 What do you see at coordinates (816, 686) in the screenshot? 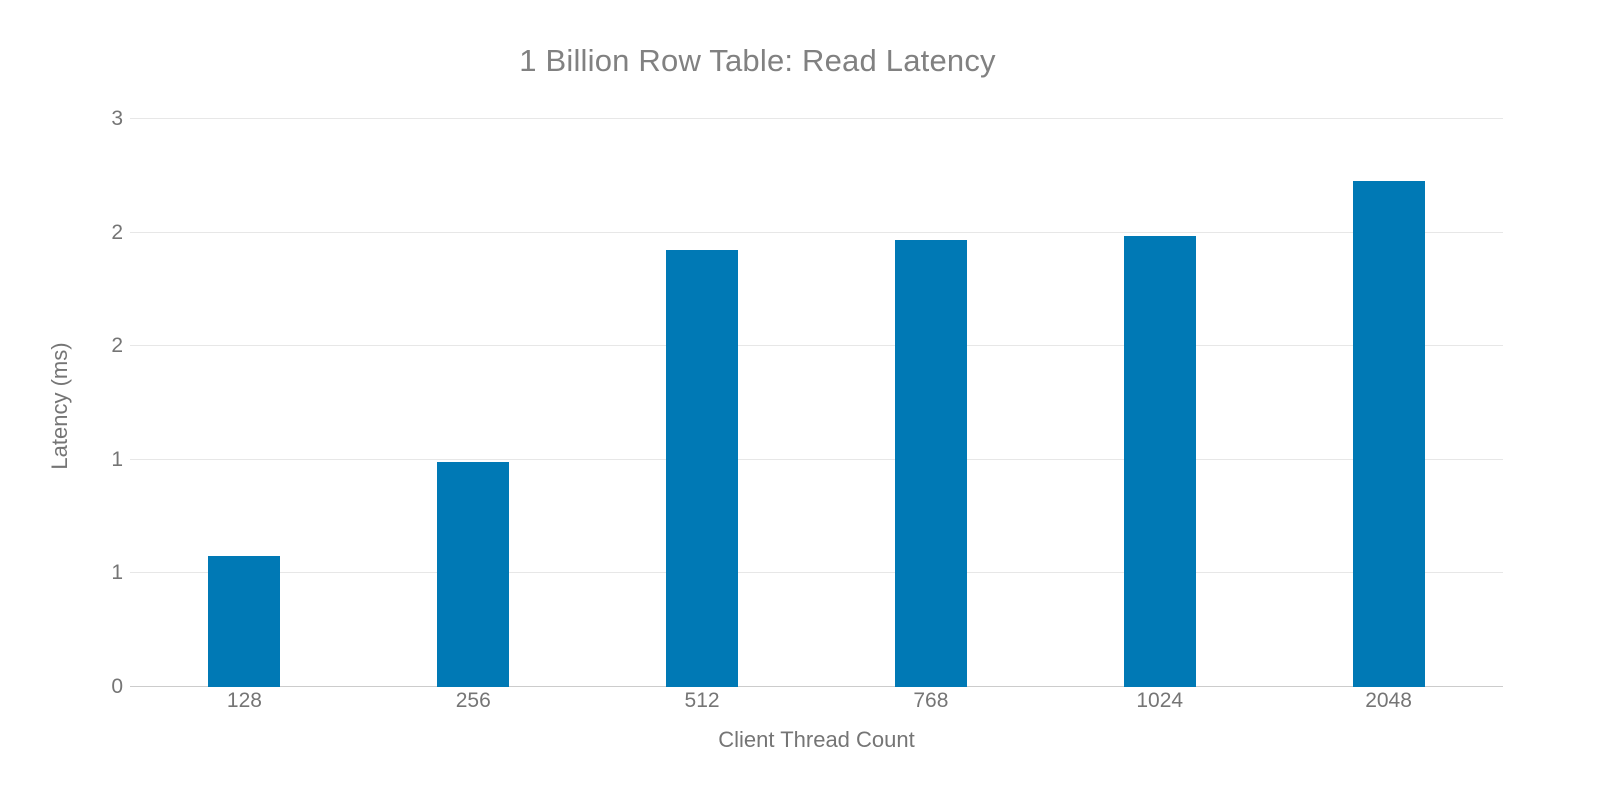
I see `x-axis-baseline` at bounding box center [816, 686].